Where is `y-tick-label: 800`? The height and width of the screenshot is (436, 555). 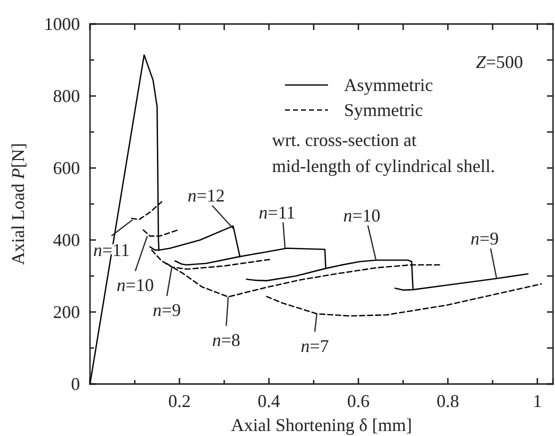 y-tick-label: 800 is located at coordinates (66, 96).